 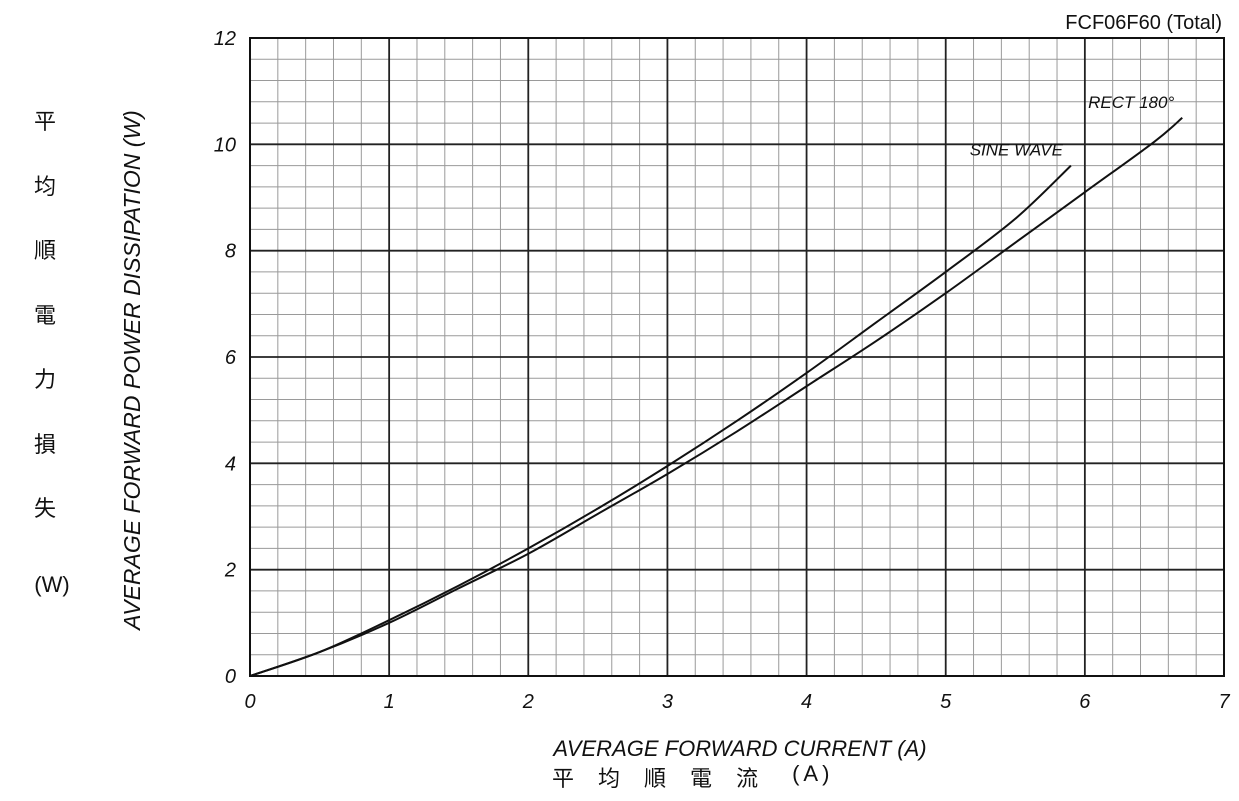 What do you see at coordinates (225, 145) in the screenshot?
I see `y-tick-label: 10` at bounding box center [225, 145].